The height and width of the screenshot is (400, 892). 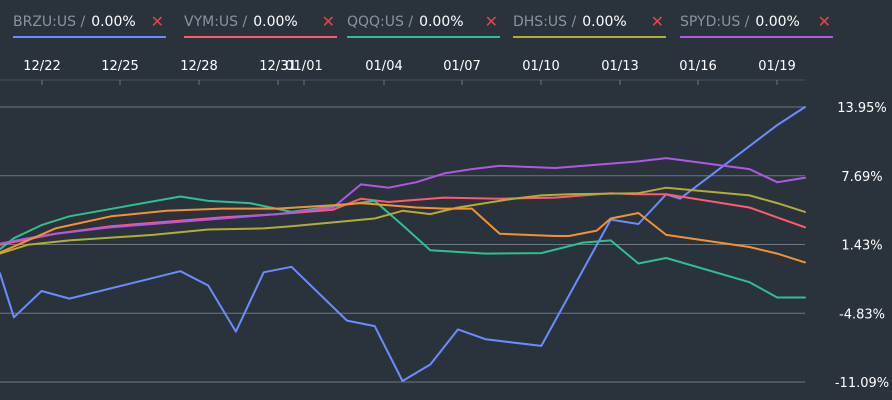 What do you see at coordinates (776, 66) in the screenshot?
I see `x-tick-label: 01/19` at bounding box center [776, 66].